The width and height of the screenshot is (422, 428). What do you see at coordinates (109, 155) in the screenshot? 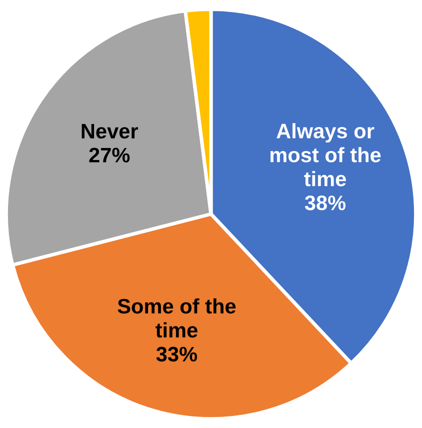
I see `data-label: 27%` at bounding box center [109, 155].